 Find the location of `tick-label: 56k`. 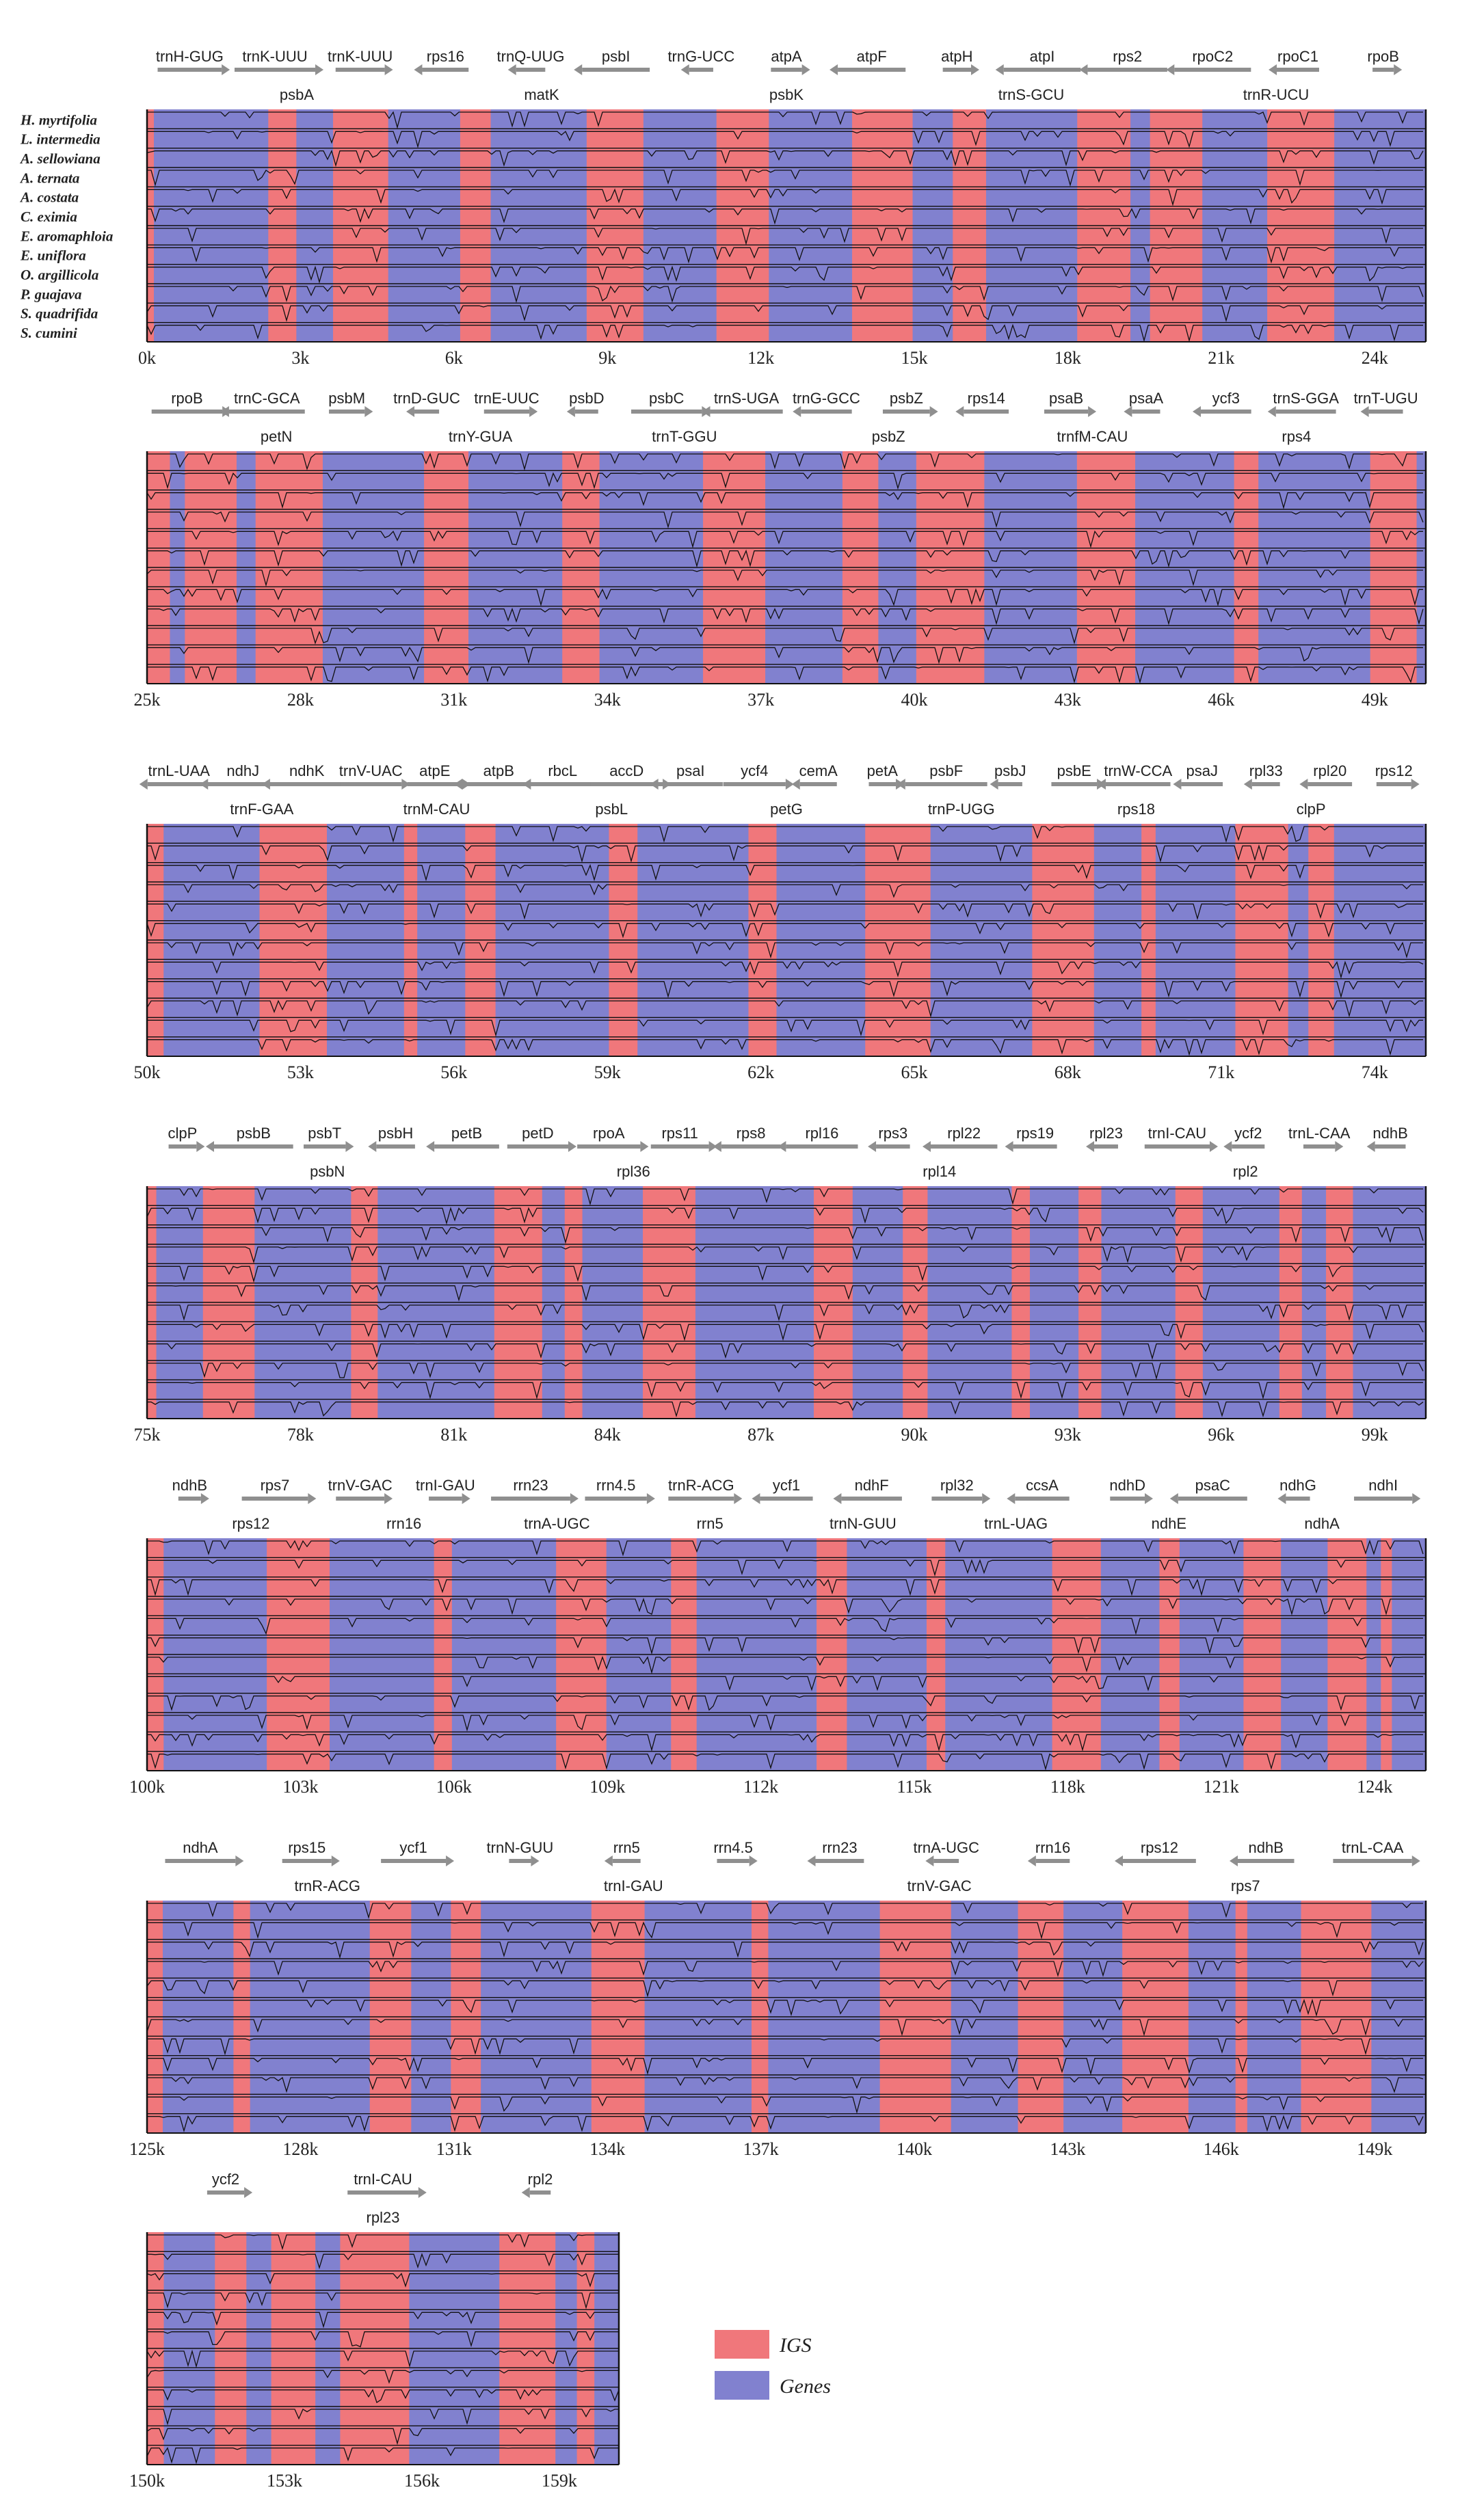

tick-label: 56k is located at coordinates (453, 1072).